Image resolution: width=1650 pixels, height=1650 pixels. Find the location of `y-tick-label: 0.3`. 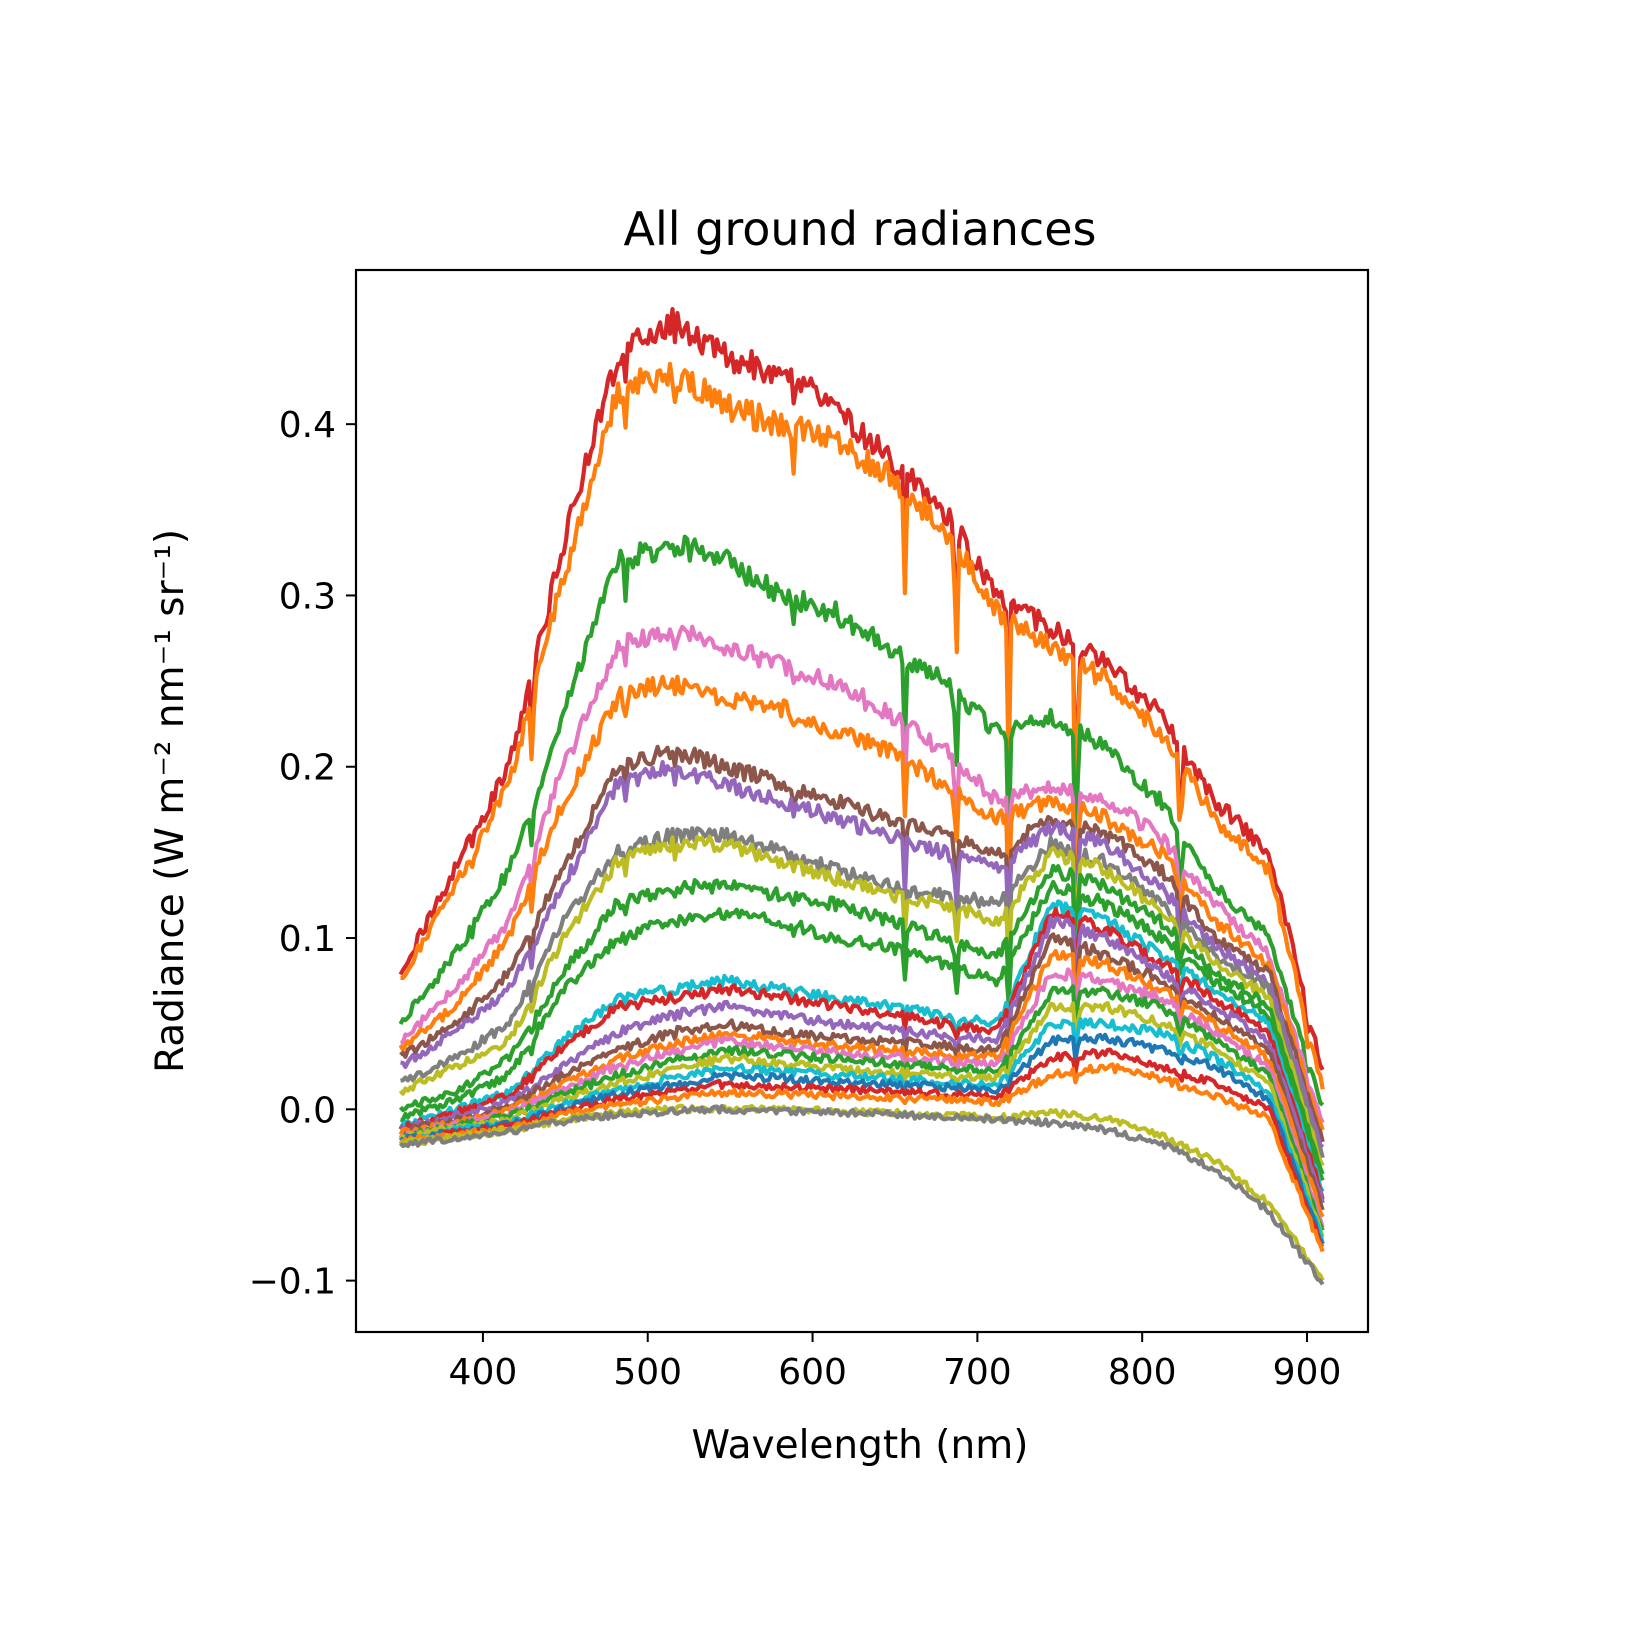

y-tick-label: 0.3 is located at coordinates (307, 596).